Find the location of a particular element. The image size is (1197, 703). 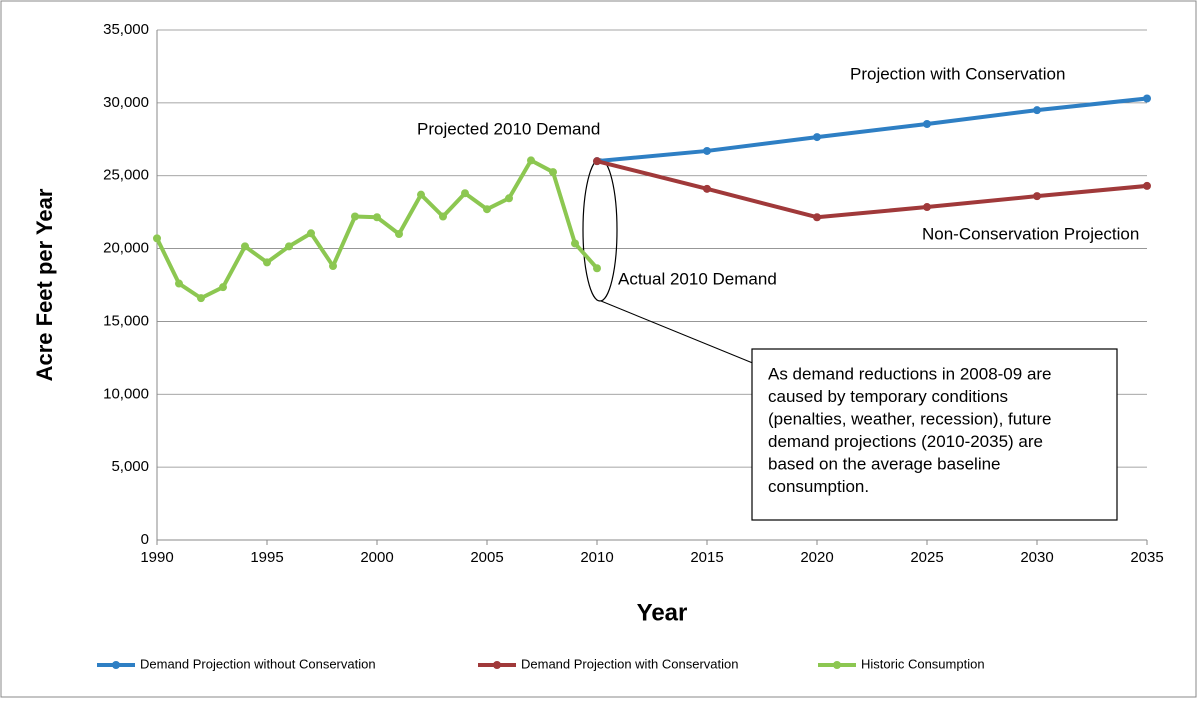

x-tick-label: 2030 is located at coordinates (1036, 557).